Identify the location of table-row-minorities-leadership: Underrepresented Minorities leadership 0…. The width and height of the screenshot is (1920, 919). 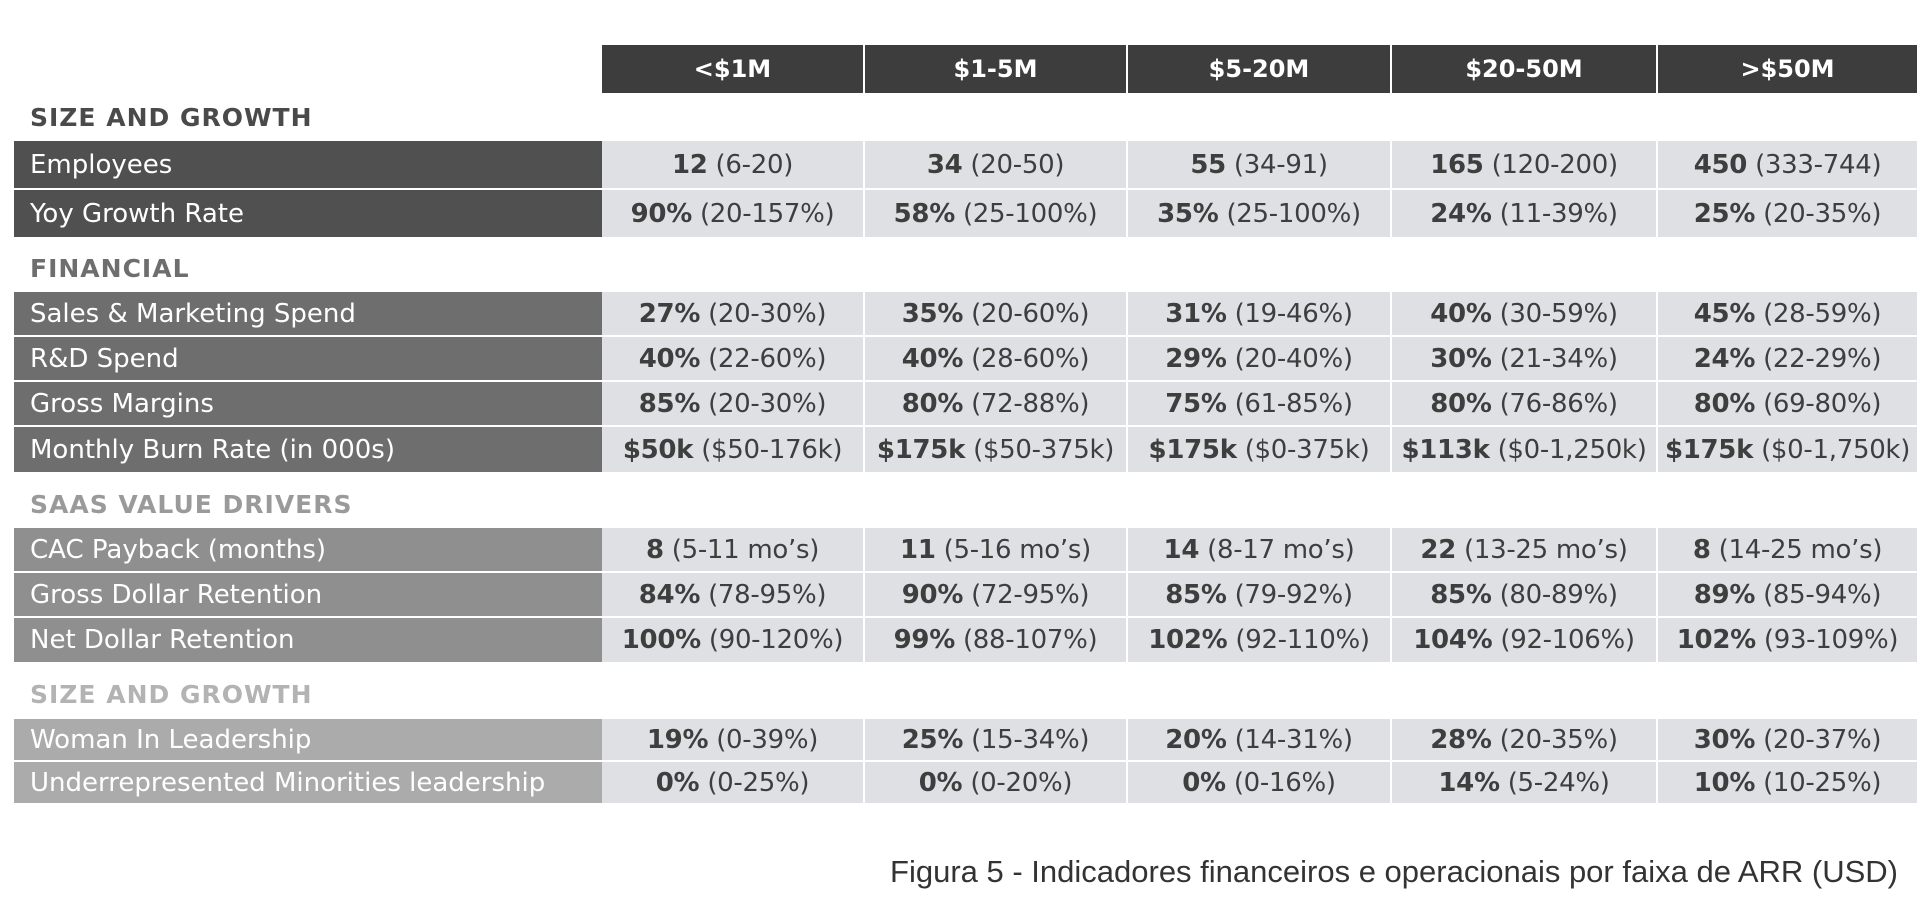
(965, 783).